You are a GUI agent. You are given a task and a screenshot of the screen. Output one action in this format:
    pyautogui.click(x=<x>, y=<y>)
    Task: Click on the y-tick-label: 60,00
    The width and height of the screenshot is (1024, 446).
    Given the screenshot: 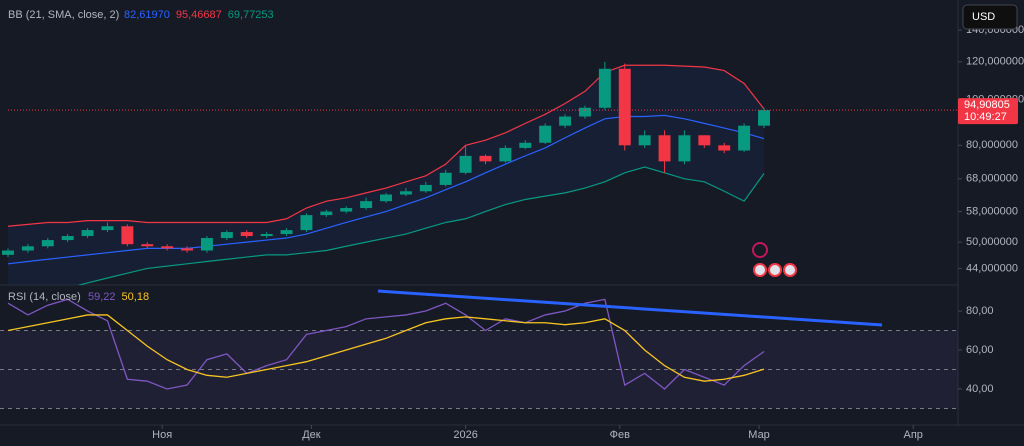 What is the action you would take?
    pyautogui.click(x=980, y=350)
    